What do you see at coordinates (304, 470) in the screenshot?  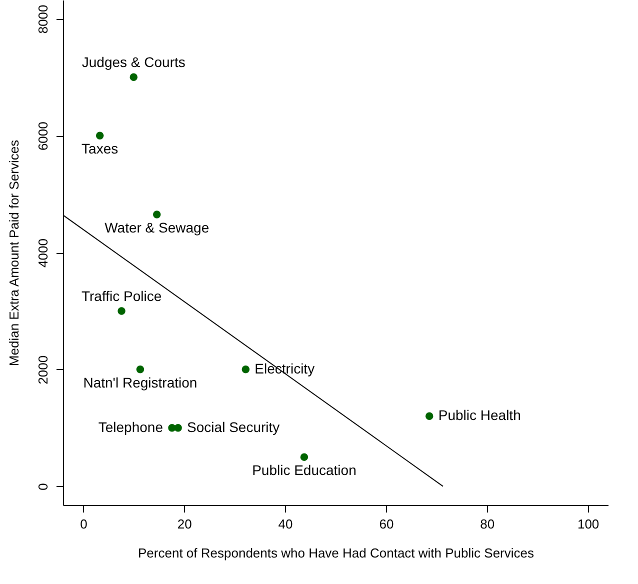 I see `annotation: Public Education` at bounding box center [304, 470].